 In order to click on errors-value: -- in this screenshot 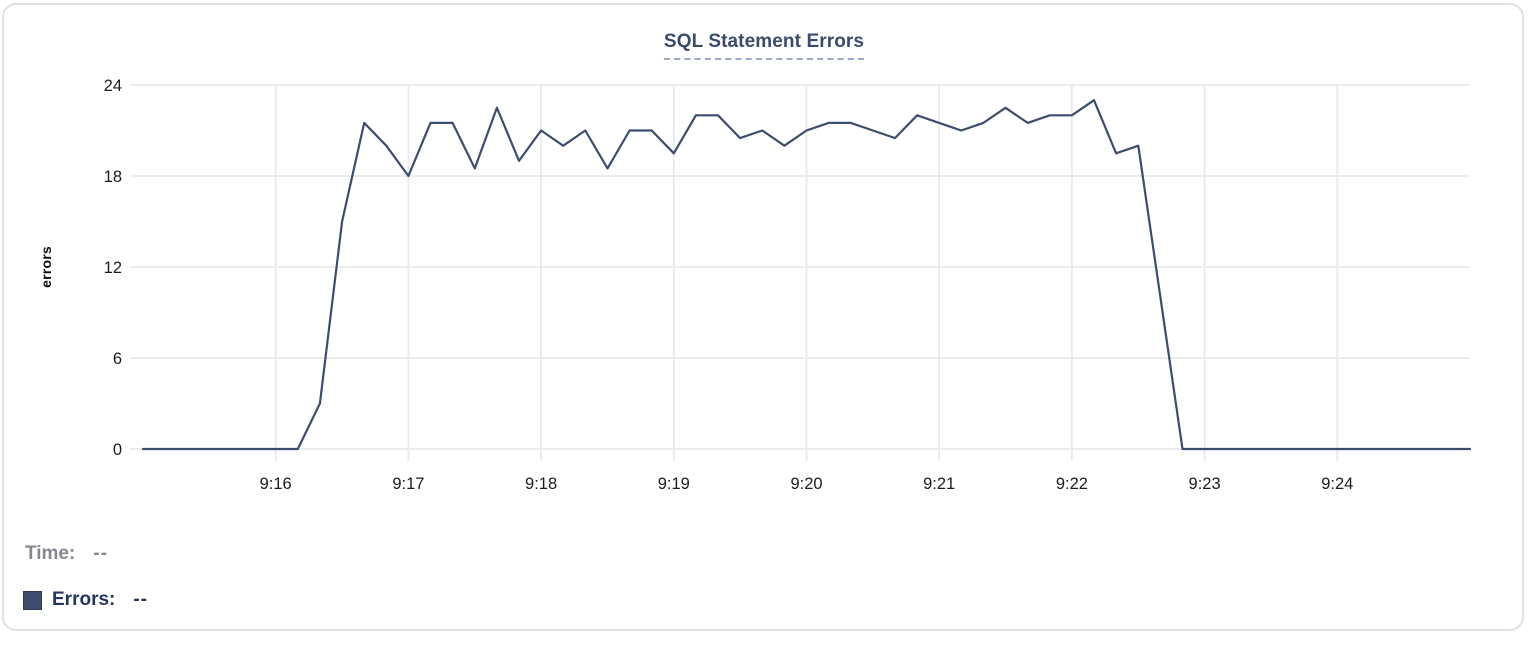, I will do `click(141, 599)`.